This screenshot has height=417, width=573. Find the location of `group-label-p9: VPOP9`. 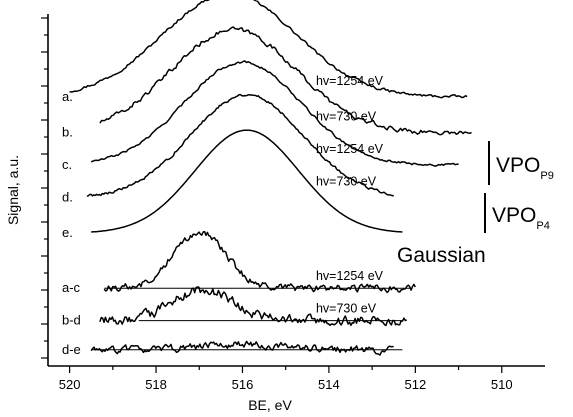

group-label-p9: VPOP9 is located at coordinates (525, 168).